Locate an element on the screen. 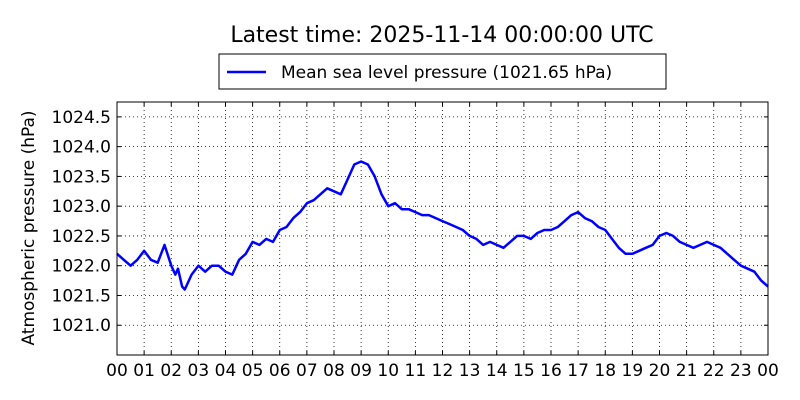 This screenshot has height=400, width=800. legend-box is located at coordinates (442, 71).